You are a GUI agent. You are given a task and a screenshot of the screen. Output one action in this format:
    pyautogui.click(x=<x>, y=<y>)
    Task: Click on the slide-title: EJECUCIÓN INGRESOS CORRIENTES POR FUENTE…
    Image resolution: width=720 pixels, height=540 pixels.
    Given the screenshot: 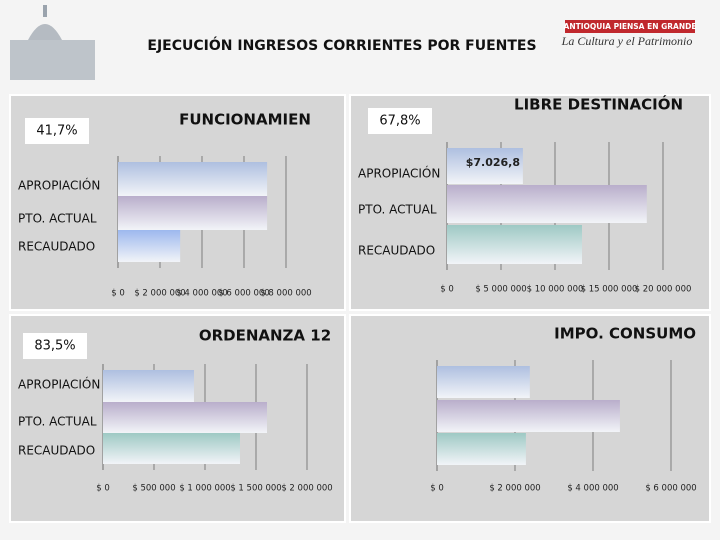 What is the action you would take?
    pyautogui.click(x=341, y=45)
    